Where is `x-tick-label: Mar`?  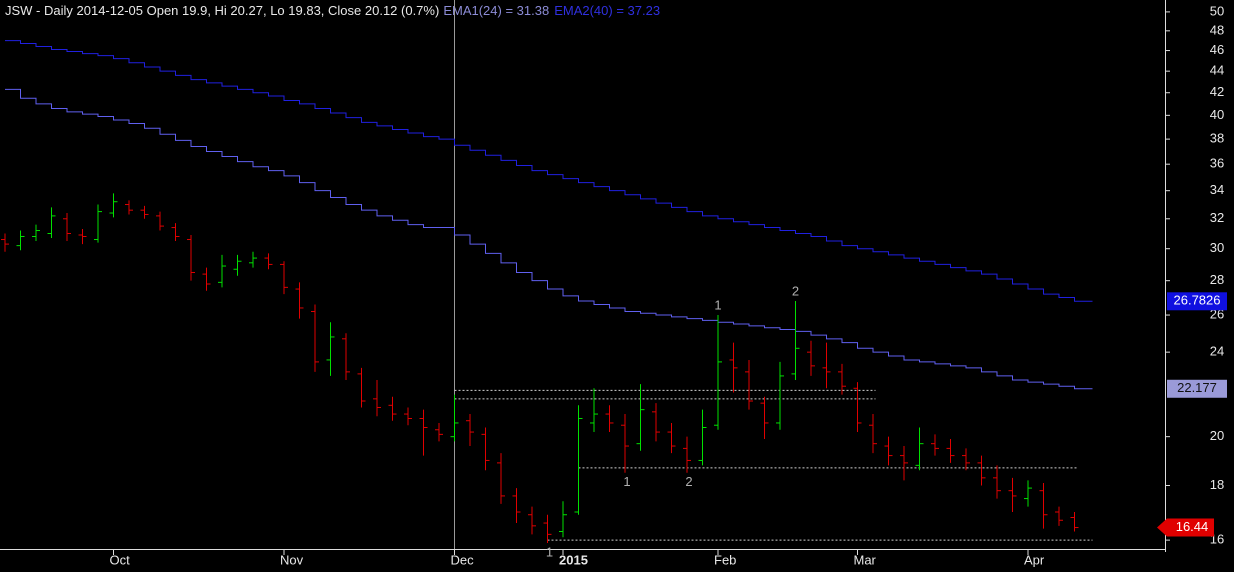 x-tick-label: Mar is located at coordinates (865, 559).